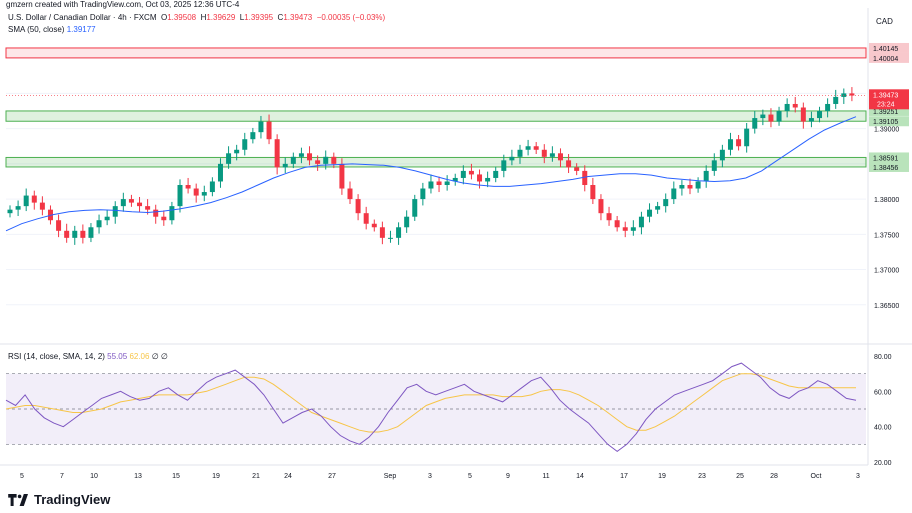  What do you see at coordinates (256, 476) in the screenshot?
I see `x-tick-label: 21` at bounding box center [256, 476].